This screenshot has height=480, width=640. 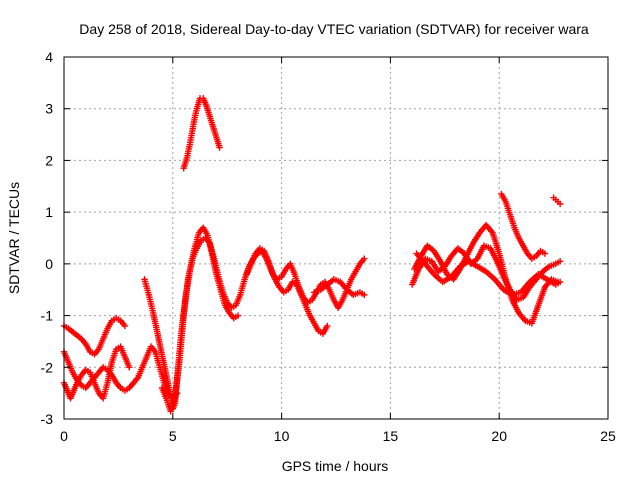 What do you see at coordinates (64, 436) in the screenshot?
I see `x-tick-label: 0` at bounding box center [64, 436].